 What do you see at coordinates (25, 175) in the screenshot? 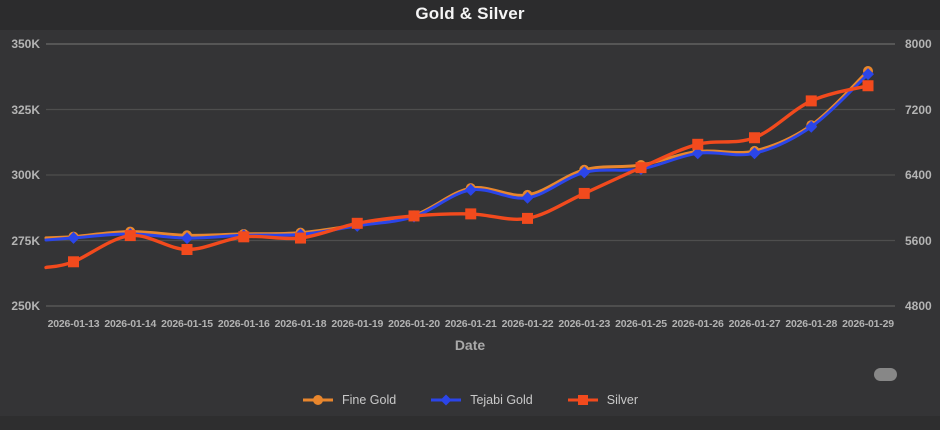
I see `y-axis-tick-left: 300K` at bounding box center [25, 175].